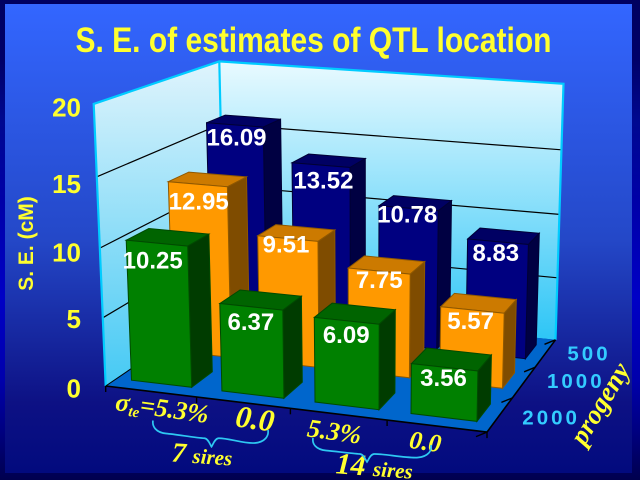 This screenshot has height=480, width=640. Describe the element at coordinates (323, 181) in the screenshot. I see `svg-text: 13.52` at that location.